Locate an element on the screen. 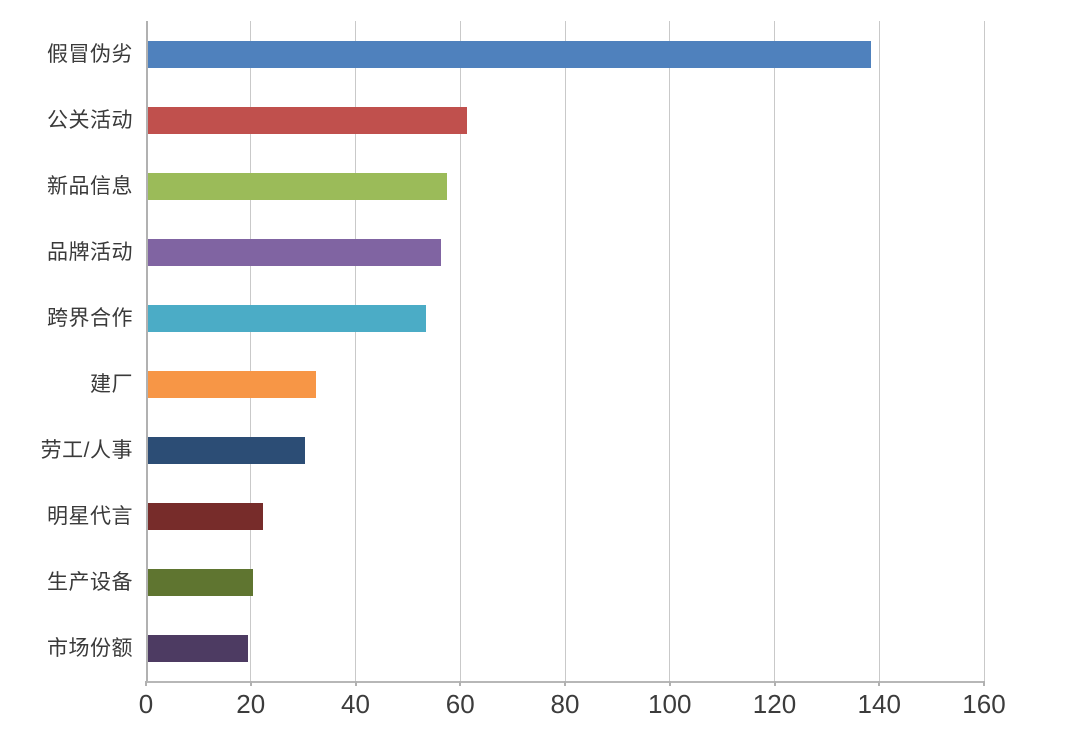 This screenshot has width=1070, height=732. category-label-7: 明星代言 is located at coordinates (90, 516).